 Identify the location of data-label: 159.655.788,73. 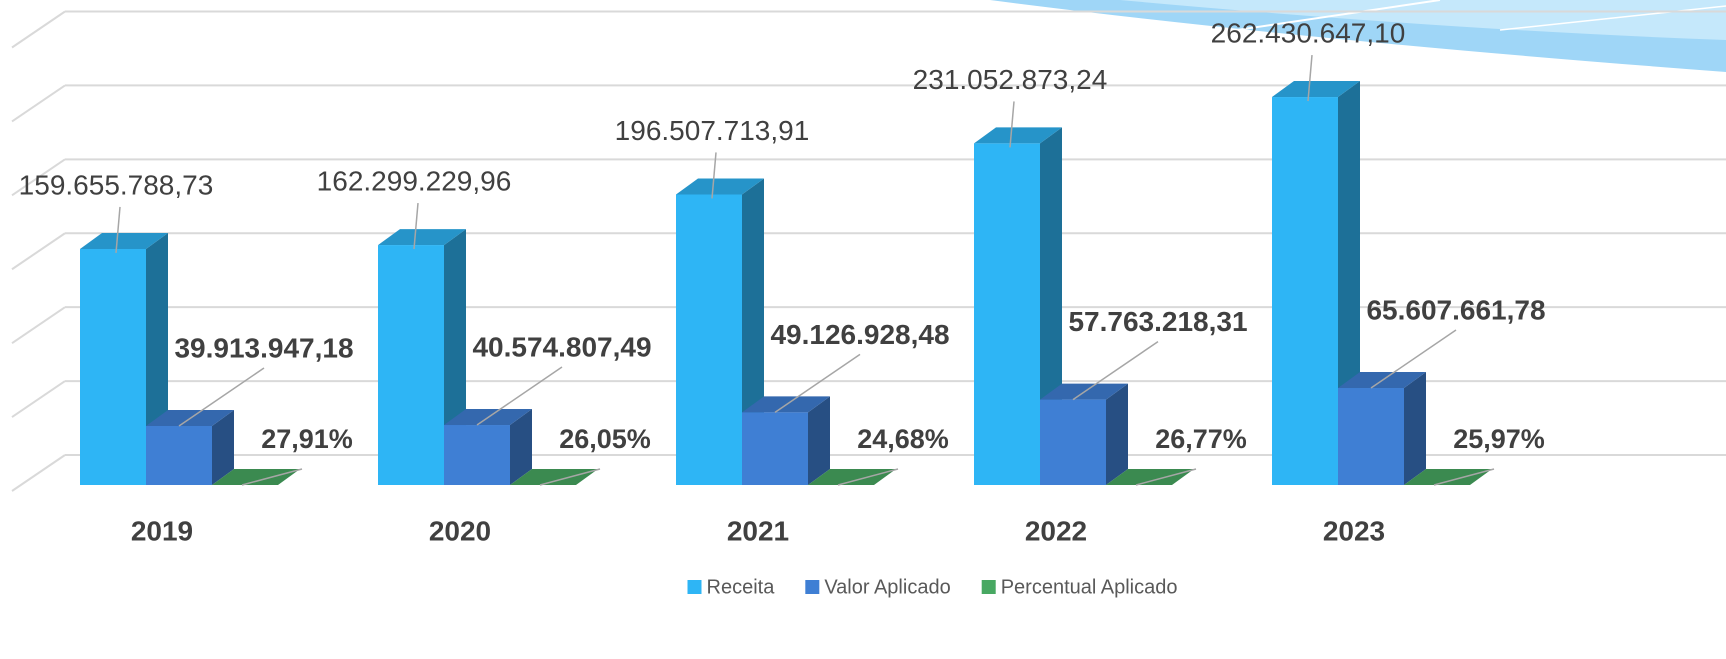
(116, 184).